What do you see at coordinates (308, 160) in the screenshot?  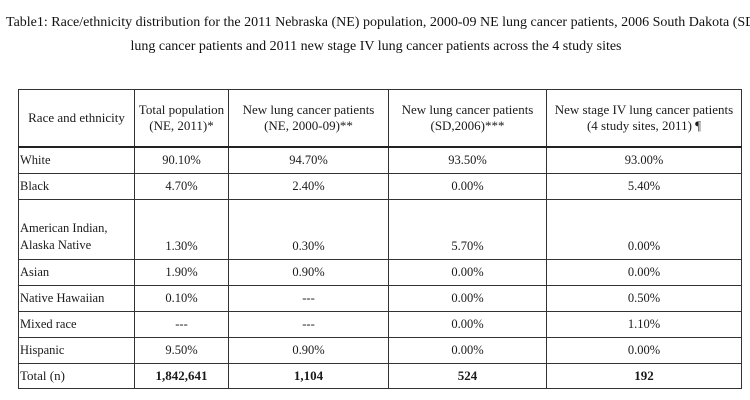 I see `table-cell: 94.70%` at bounding box center [308, 160].